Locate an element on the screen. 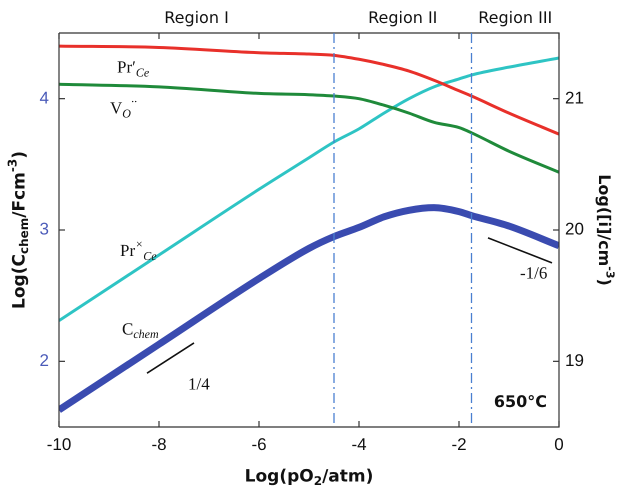 The width and height of the screenshot is (618, 490). y-axis-title: Log(Cchem/Fcm-3) is located at coordinates (18, 230).